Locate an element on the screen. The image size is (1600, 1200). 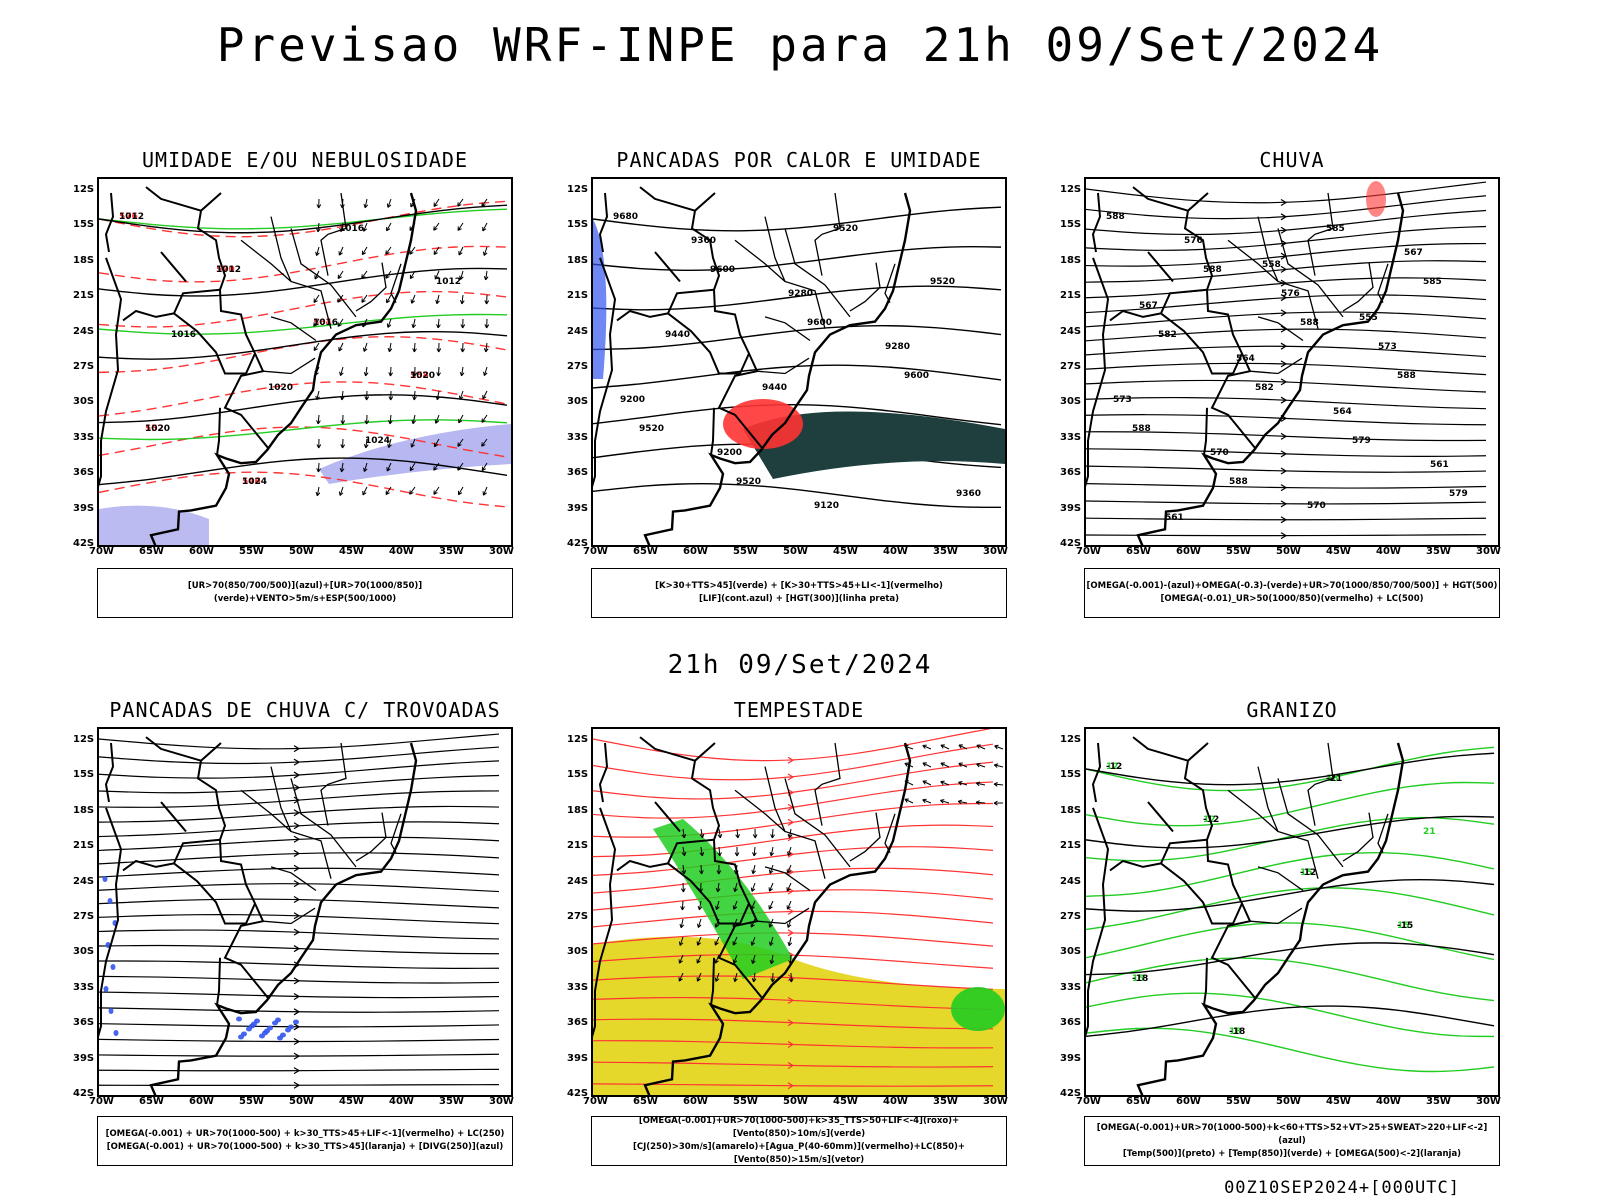
lat-label: 36S is located at coordinates (1071, 1023).